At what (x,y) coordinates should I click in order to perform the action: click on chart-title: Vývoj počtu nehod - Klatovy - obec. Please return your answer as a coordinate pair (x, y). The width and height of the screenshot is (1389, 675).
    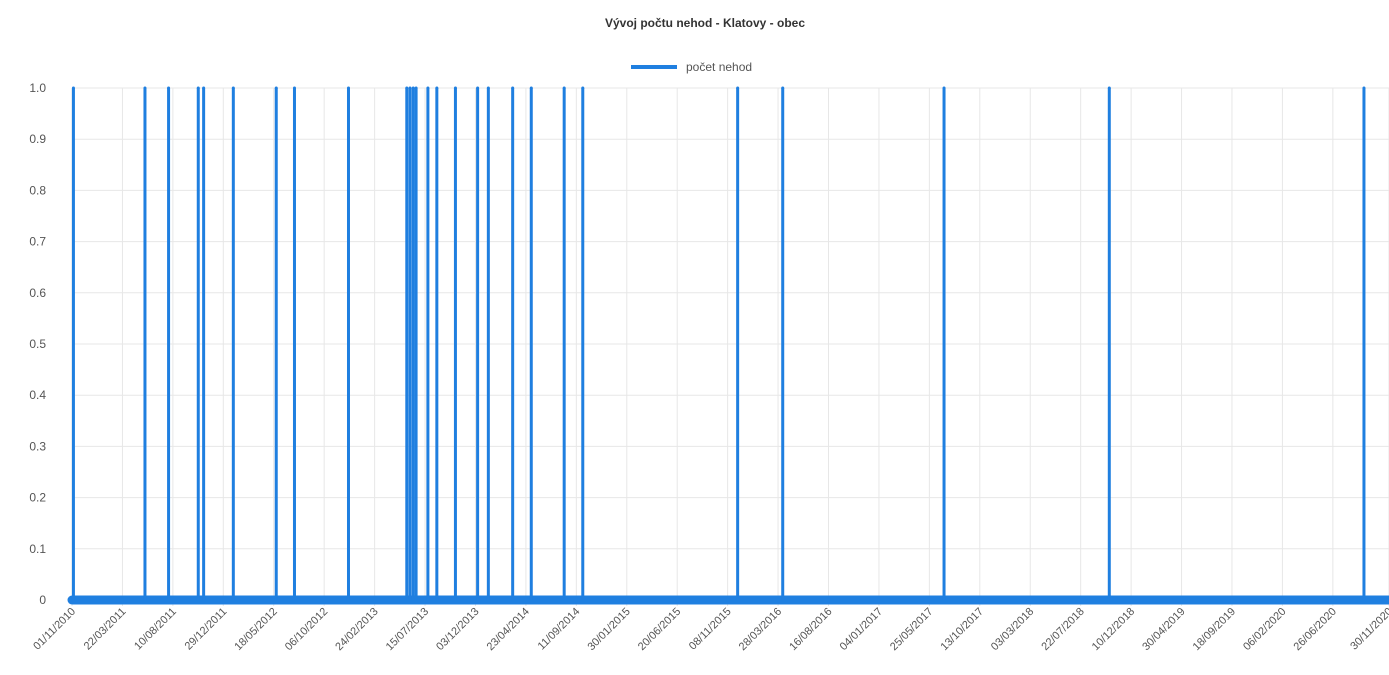
    Looking at the image, I should click on (705, 23).